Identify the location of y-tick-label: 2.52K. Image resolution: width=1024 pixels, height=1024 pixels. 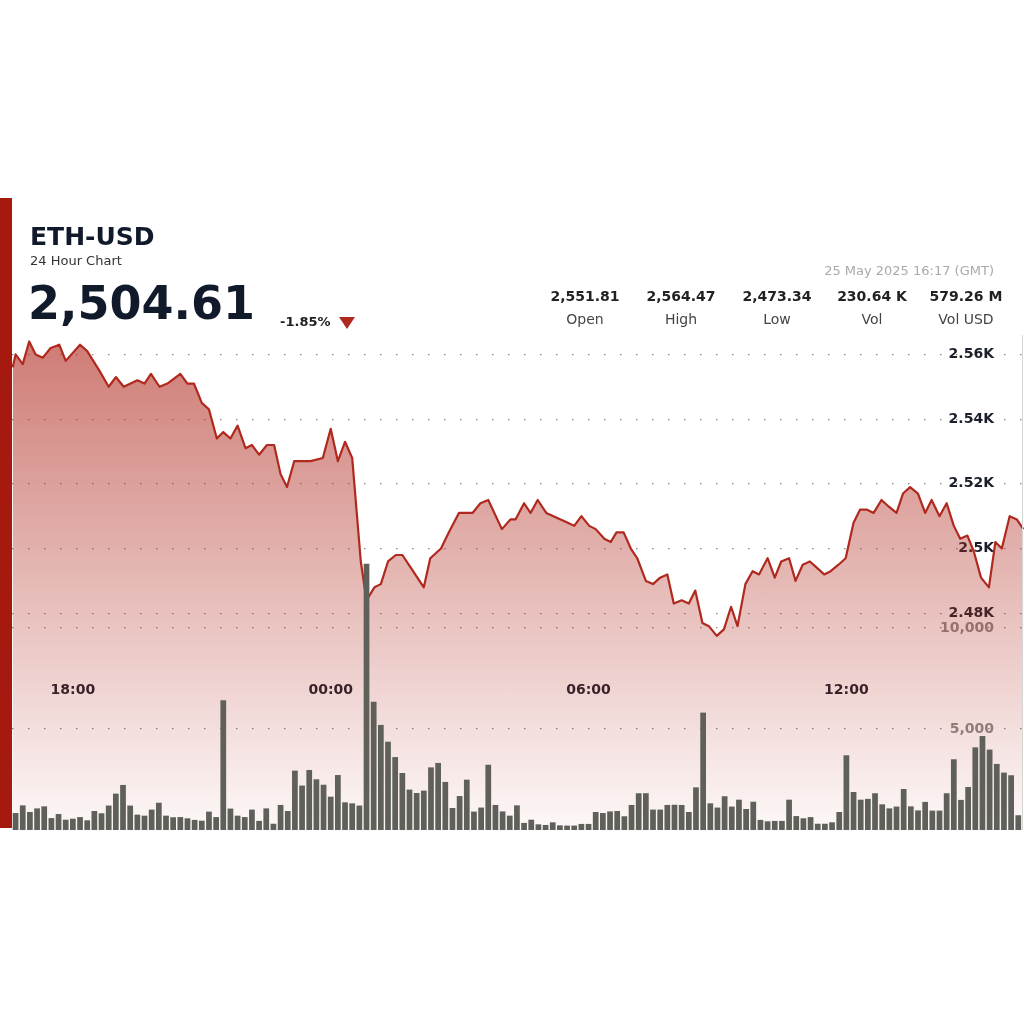
(972, 482).